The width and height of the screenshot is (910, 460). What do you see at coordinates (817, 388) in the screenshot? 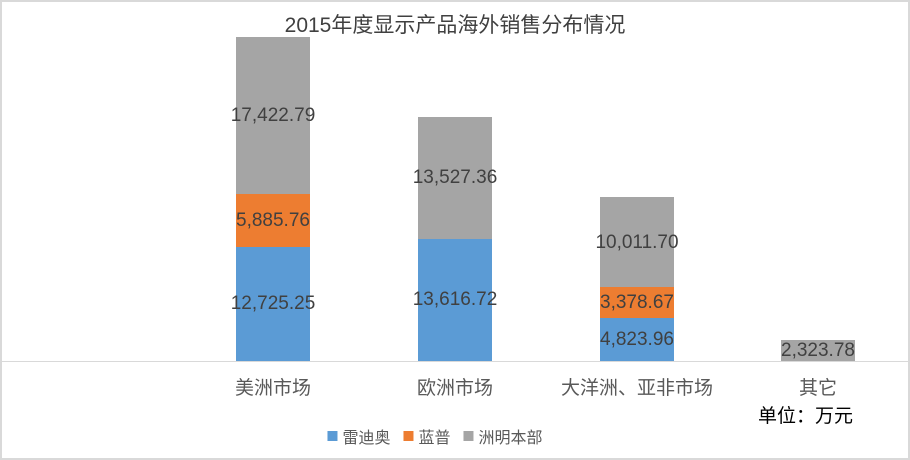
I see `category-label-其它: 其它` at bounding box center [817, 388].